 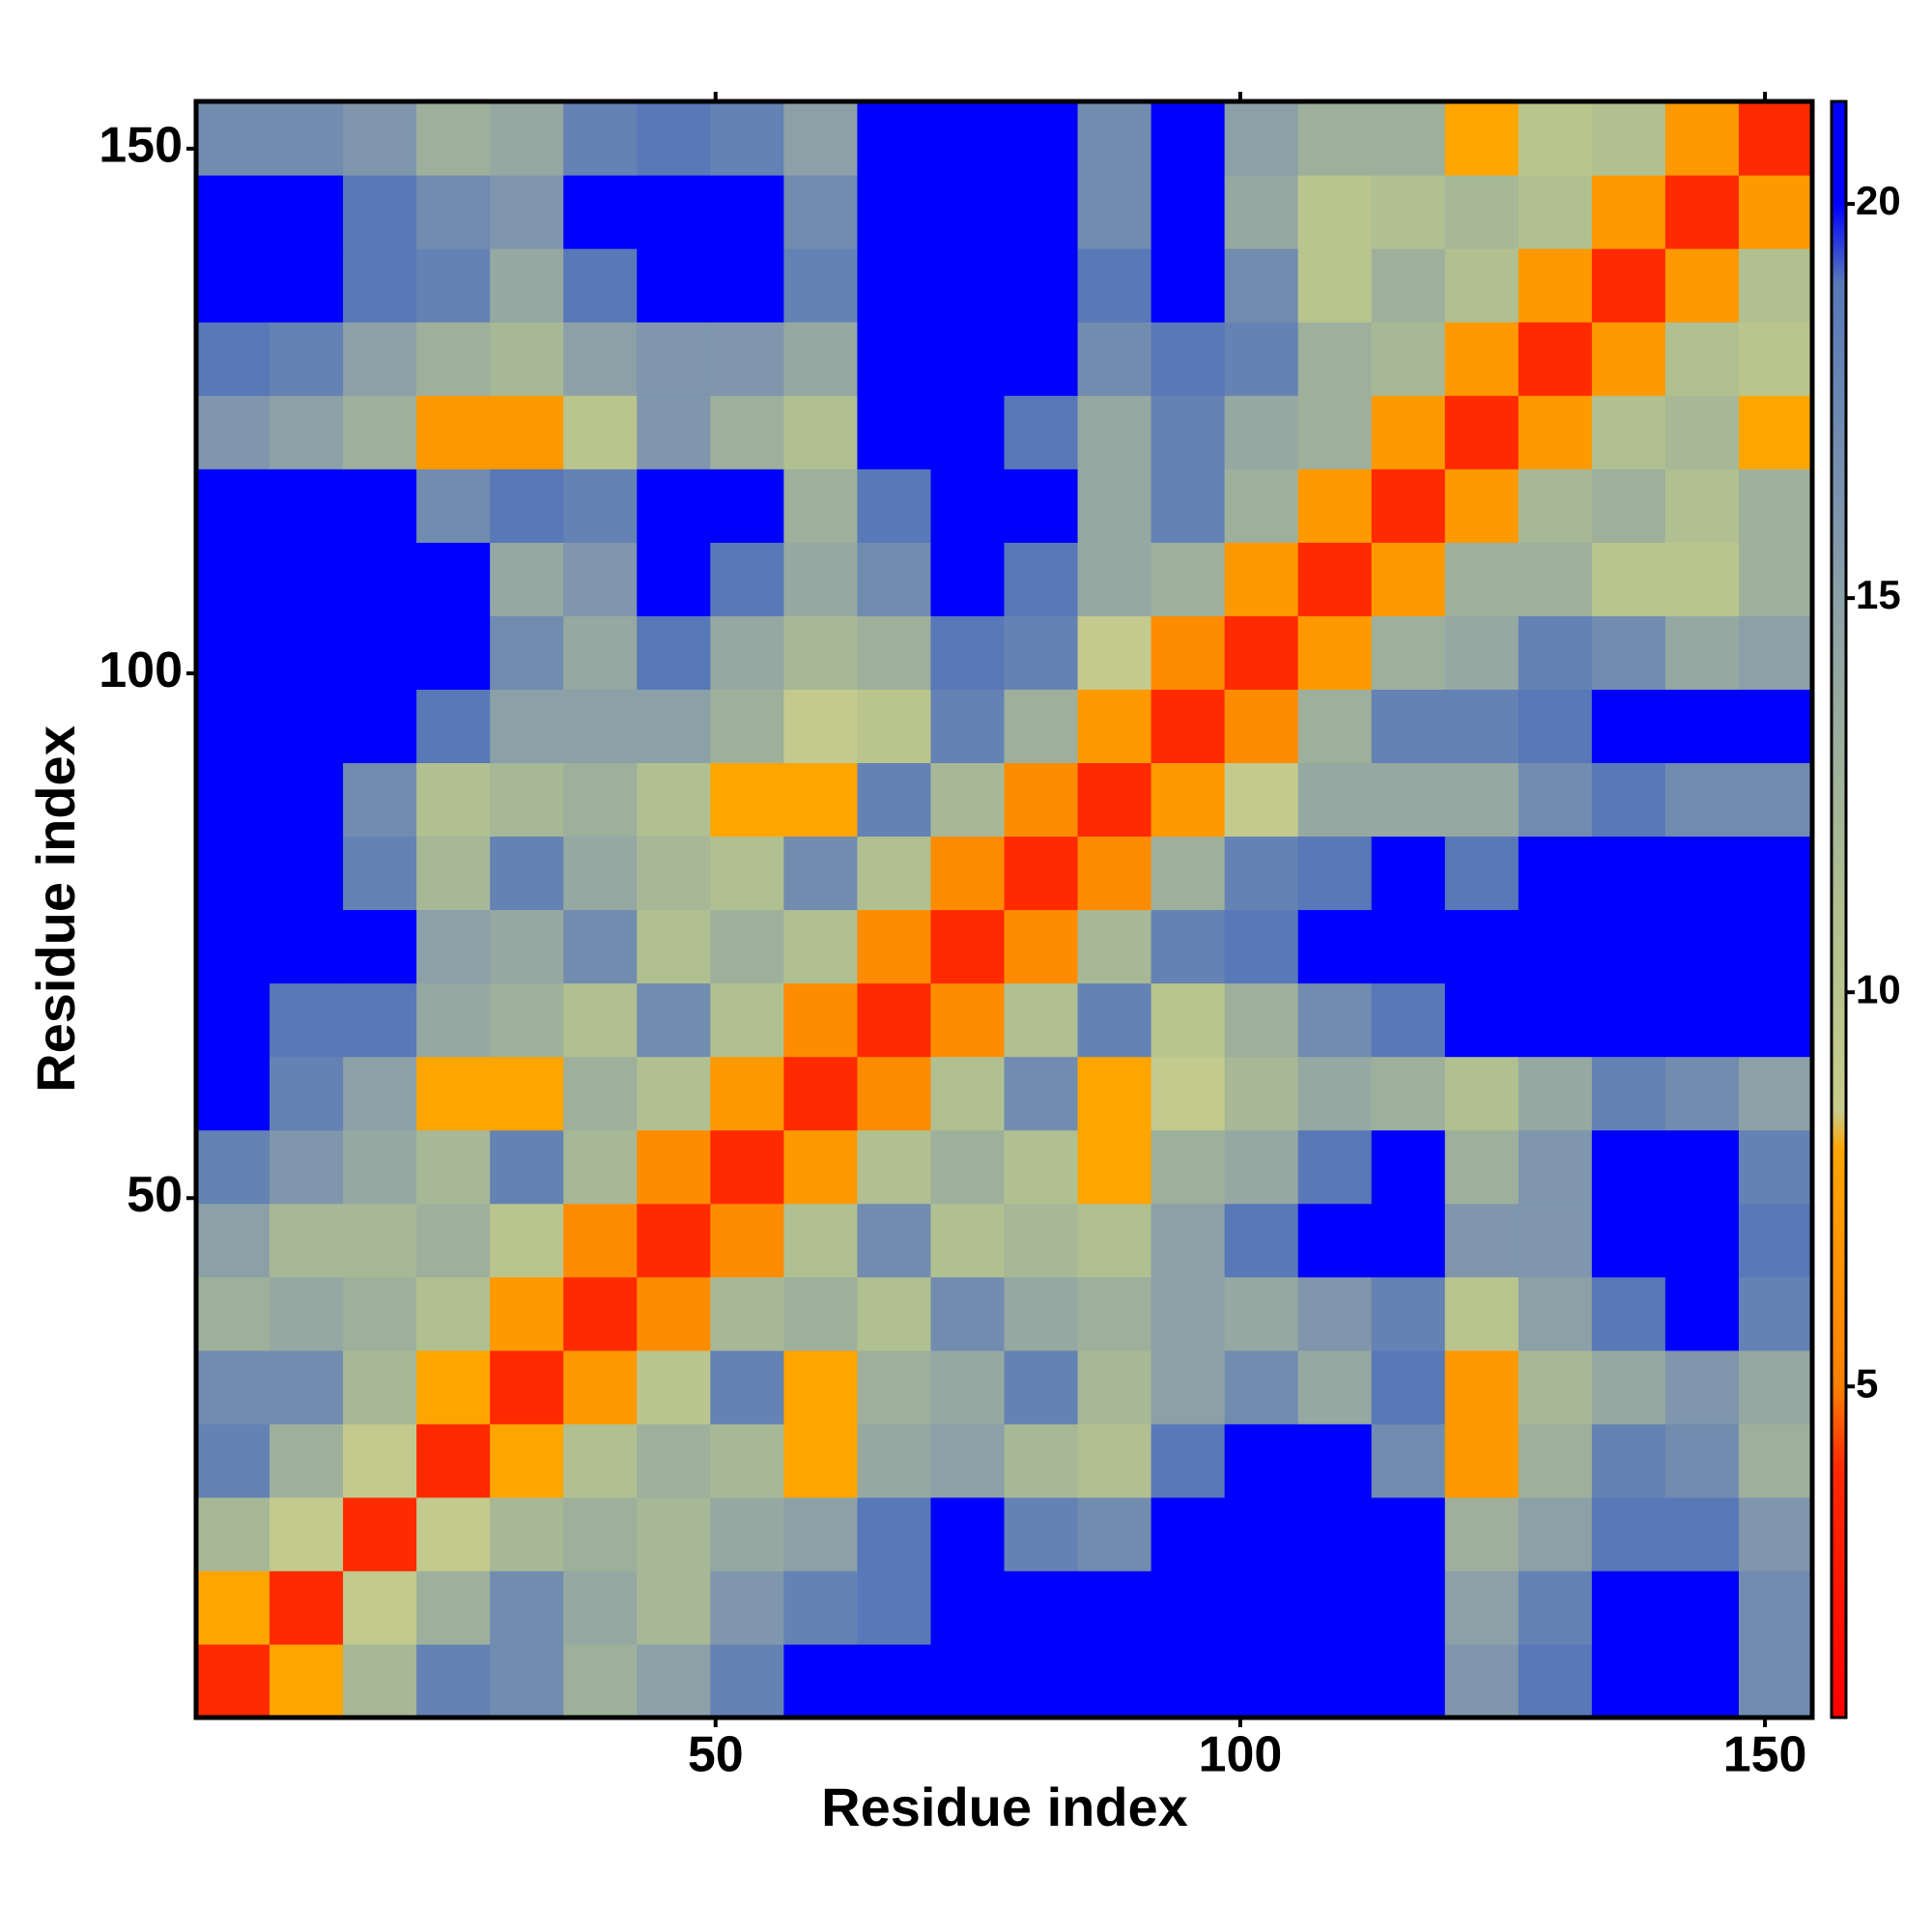 What do you see at coordinates (1878, 200) in the screenshot?
I see `colorbar-tick-label: 20` at bounding box center [1878, 200].